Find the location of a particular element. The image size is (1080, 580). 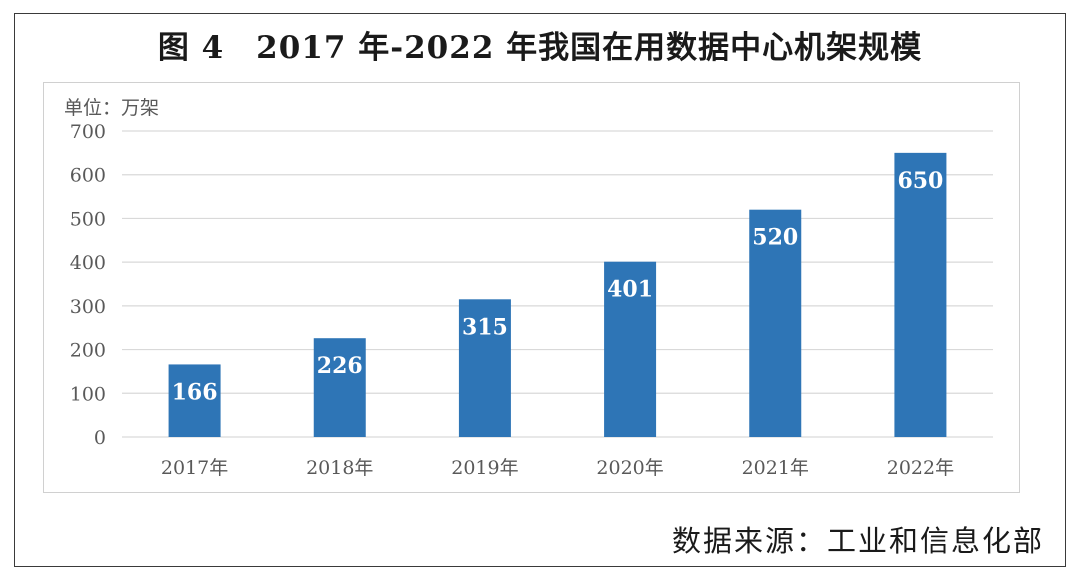

x-tick-label: 2019年 is located at coordinates (484, 468).